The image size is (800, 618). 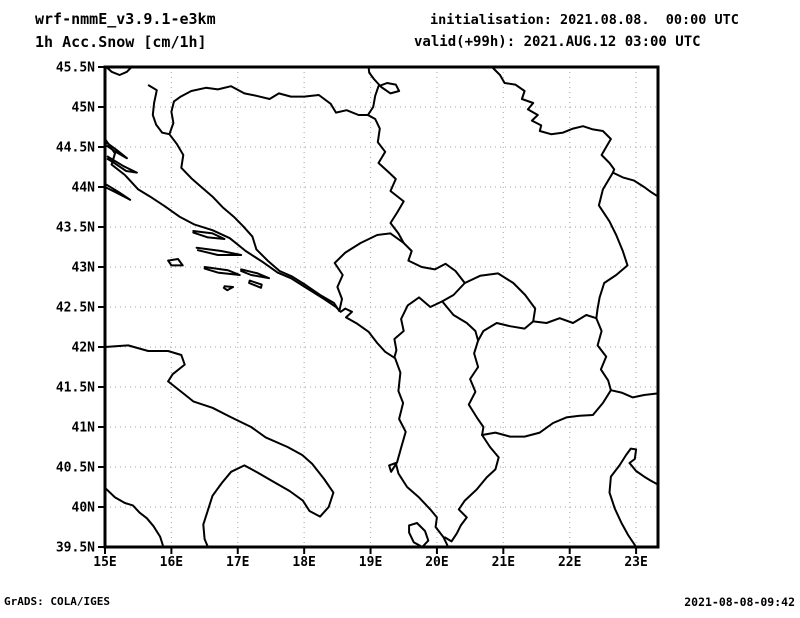 What do you see at coordinates (383, 91) in the screenshot?
I see `croatia-serbia-danube-border` at bounding box center [383, 91].